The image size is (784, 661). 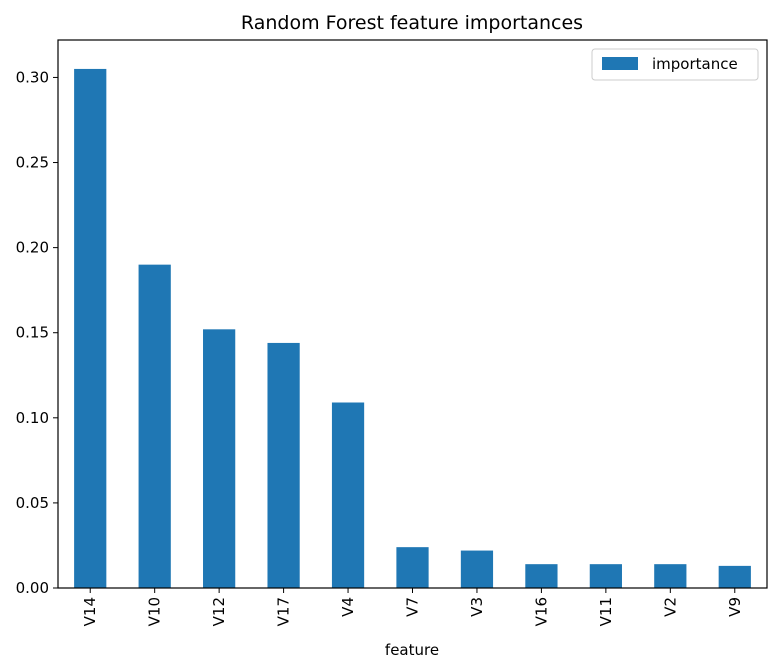 I want to click on bar-v9, so click(x=734, y=576).